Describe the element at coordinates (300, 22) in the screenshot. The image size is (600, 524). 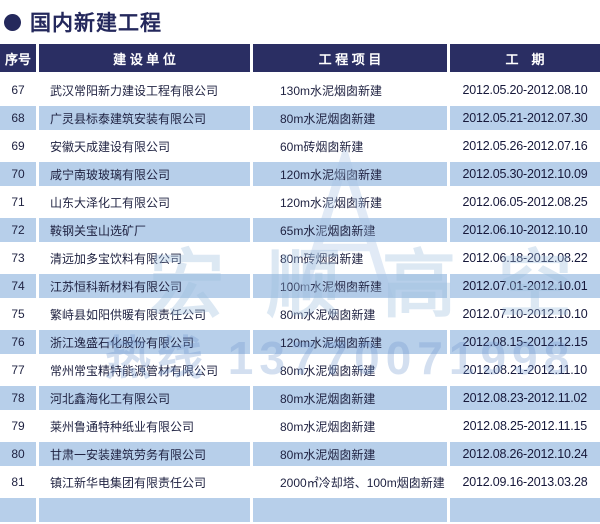
I see `section-title-bar: 国内新建工程` at that location.